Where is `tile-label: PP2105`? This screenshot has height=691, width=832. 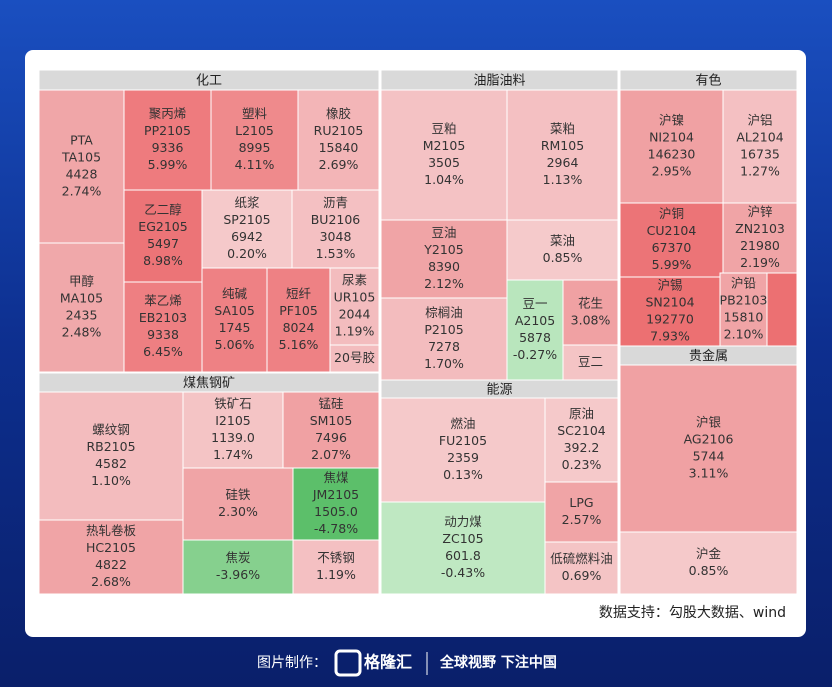 tile-label: PP2105 is located at coordinates (167, 130).